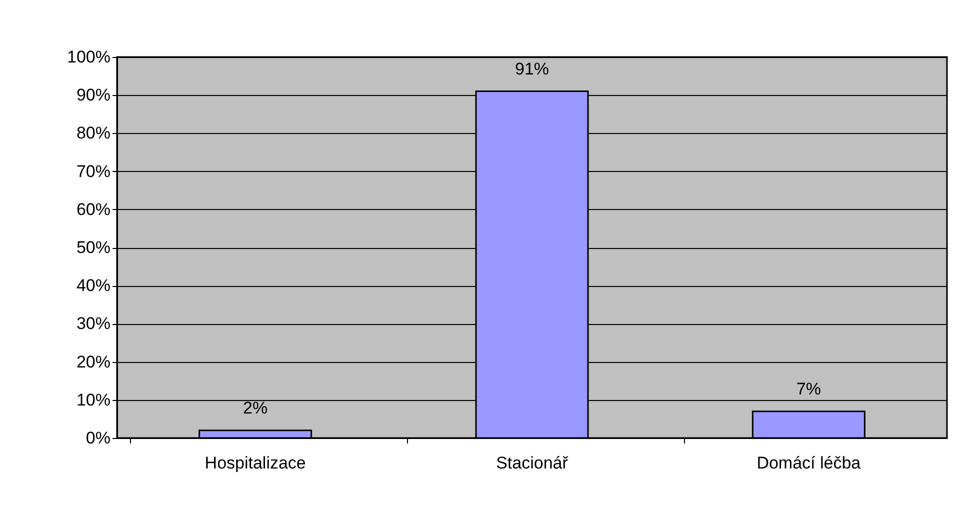  Describe the element at coordinates (255, 408) in the screenshot. I see `data-label: 2%` at that location.